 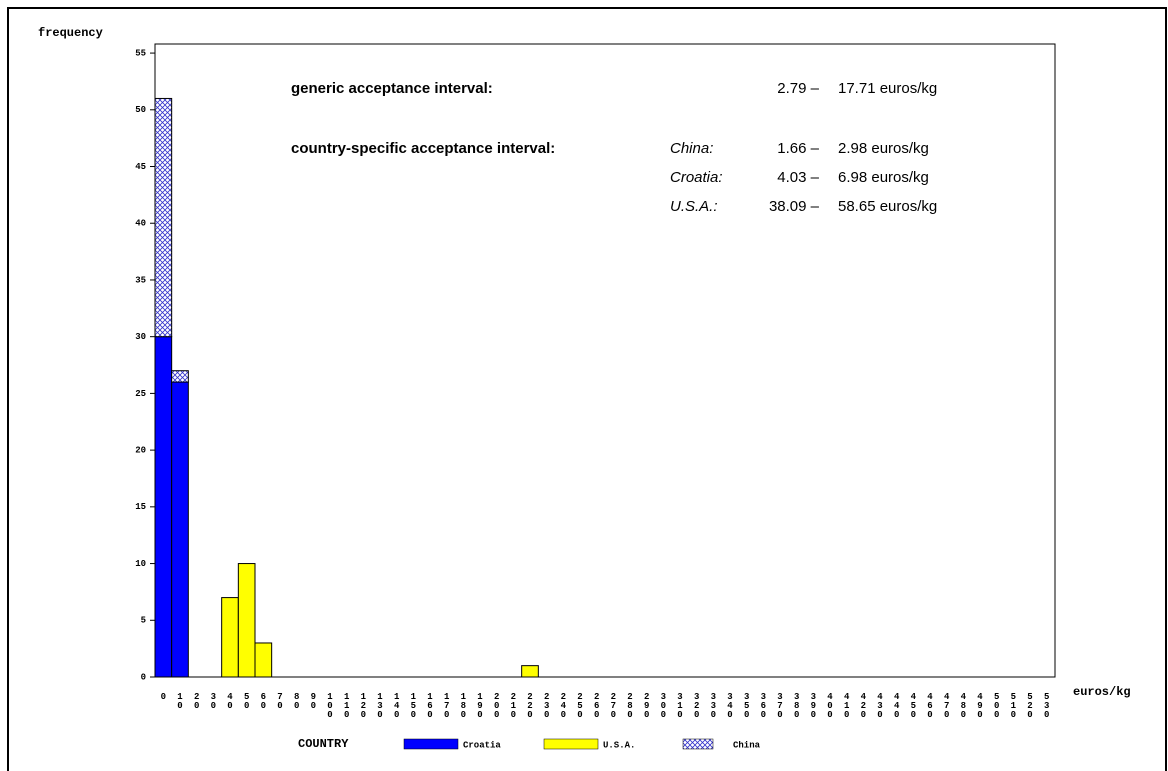 I want to click on y-tick-label: 25, so click(x=140, y=394).